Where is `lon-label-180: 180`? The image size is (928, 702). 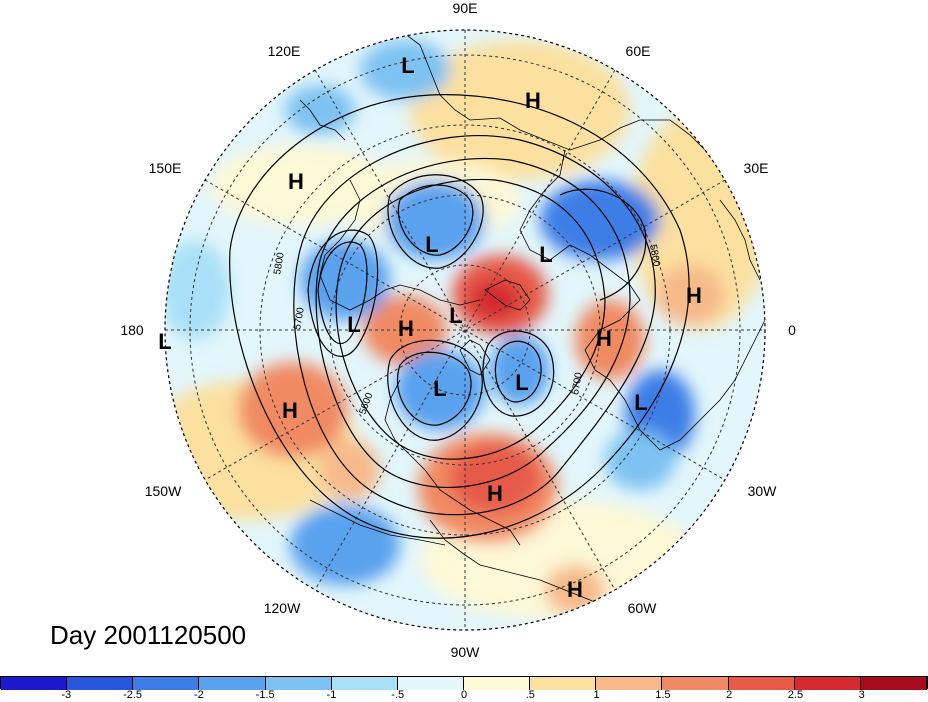
lon-label-180: 180 is located at coordinates (132, 330).